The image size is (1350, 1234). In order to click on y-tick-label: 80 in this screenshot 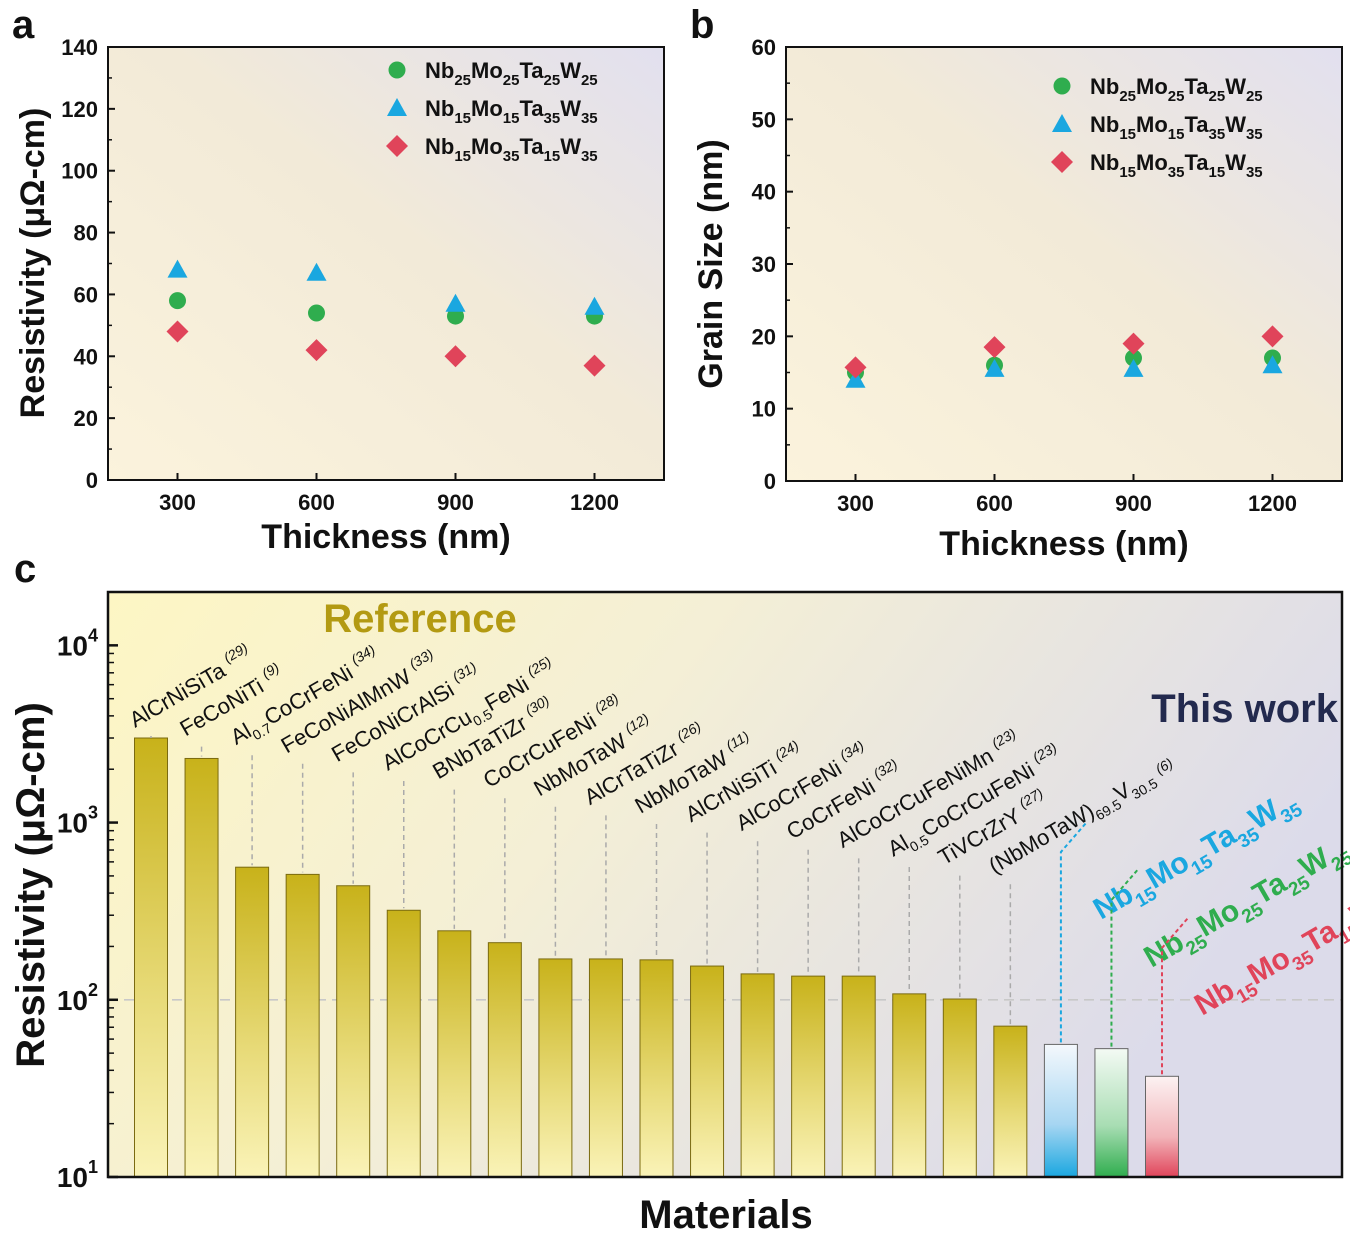, I will do `click(86, 233)`.